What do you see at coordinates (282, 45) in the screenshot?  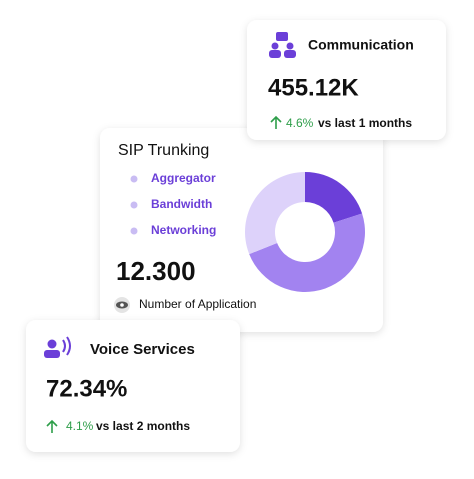 I see `people-icon` at bounding box center [282, 45].